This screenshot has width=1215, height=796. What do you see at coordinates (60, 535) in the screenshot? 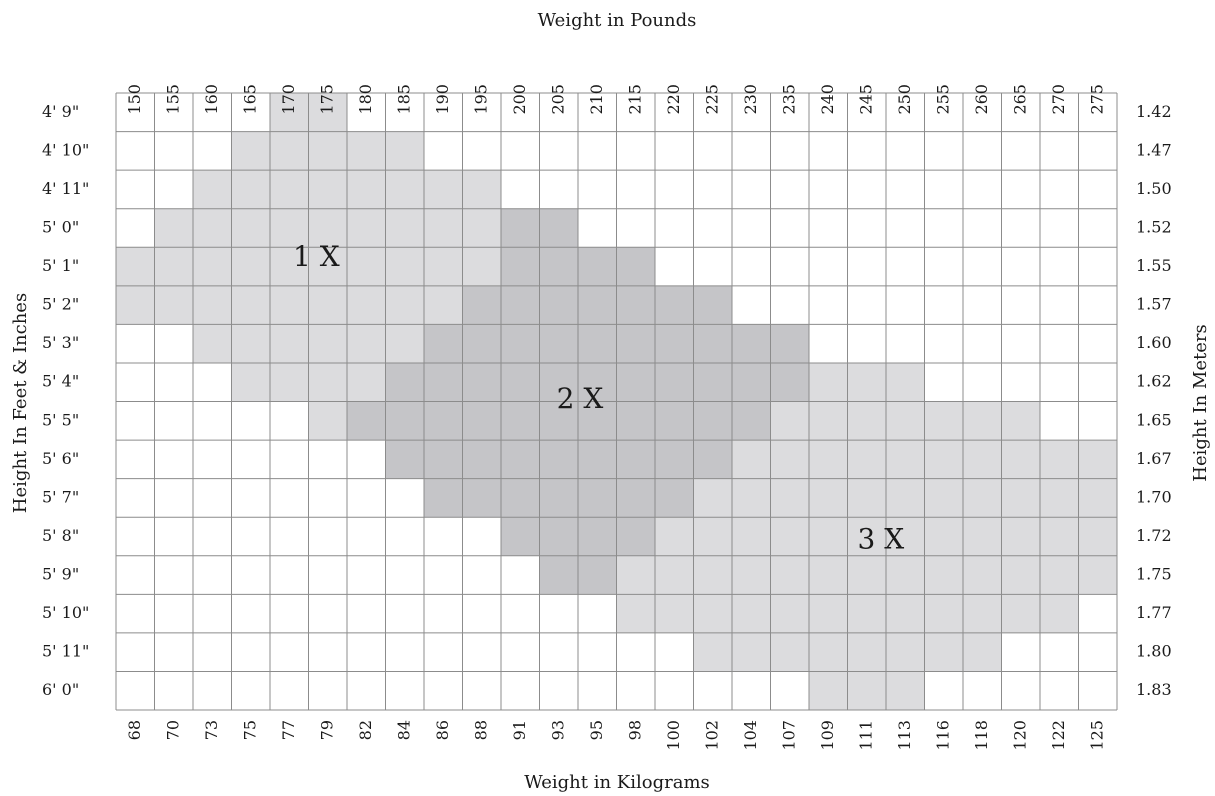
I see `height-ft-tick-label: 5' 8"` at bounding box center [60, 535].